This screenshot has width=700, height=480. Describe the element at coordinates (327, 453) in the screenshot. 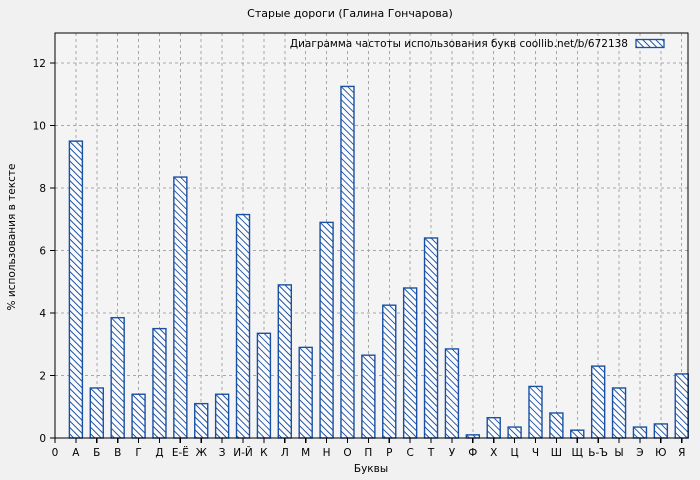

I see `x-tick-label: Н` at that location.